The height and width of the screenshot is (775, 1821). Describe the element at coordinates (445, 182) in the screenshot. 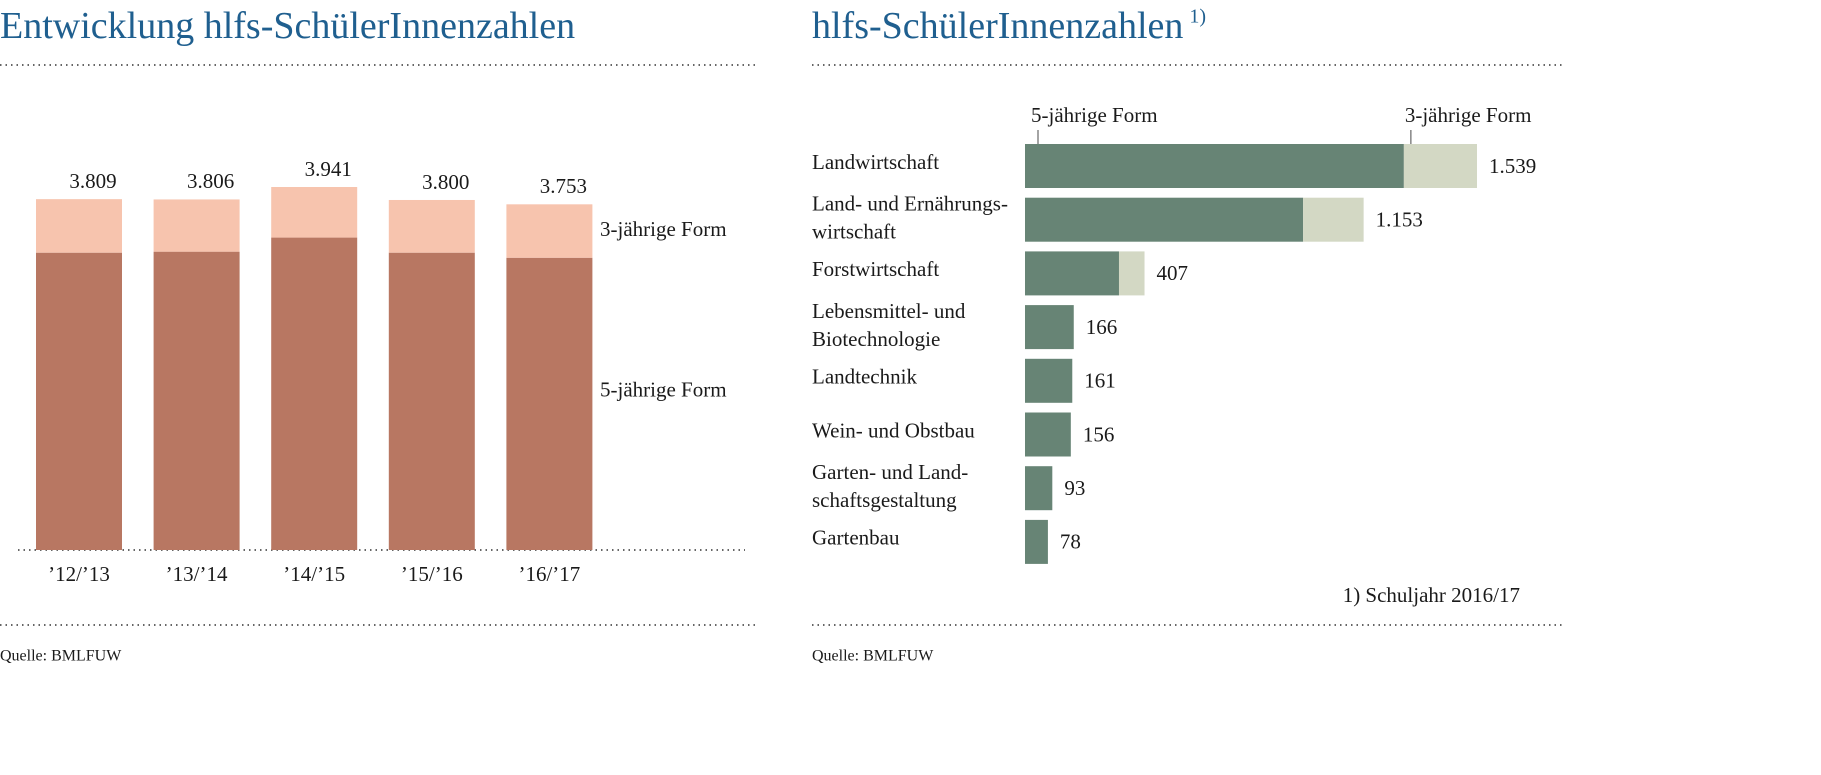

I see `total-label: 3.800` at that location.